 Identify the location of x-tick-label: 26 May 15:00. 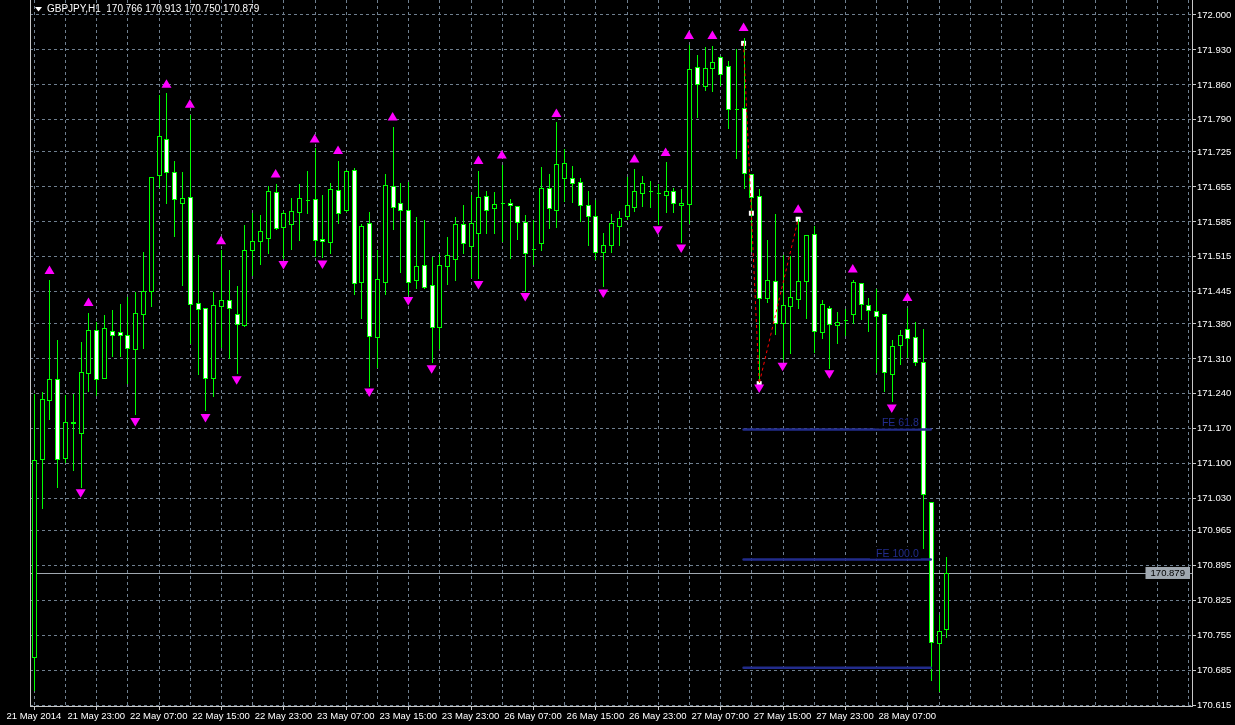
(595, 715).